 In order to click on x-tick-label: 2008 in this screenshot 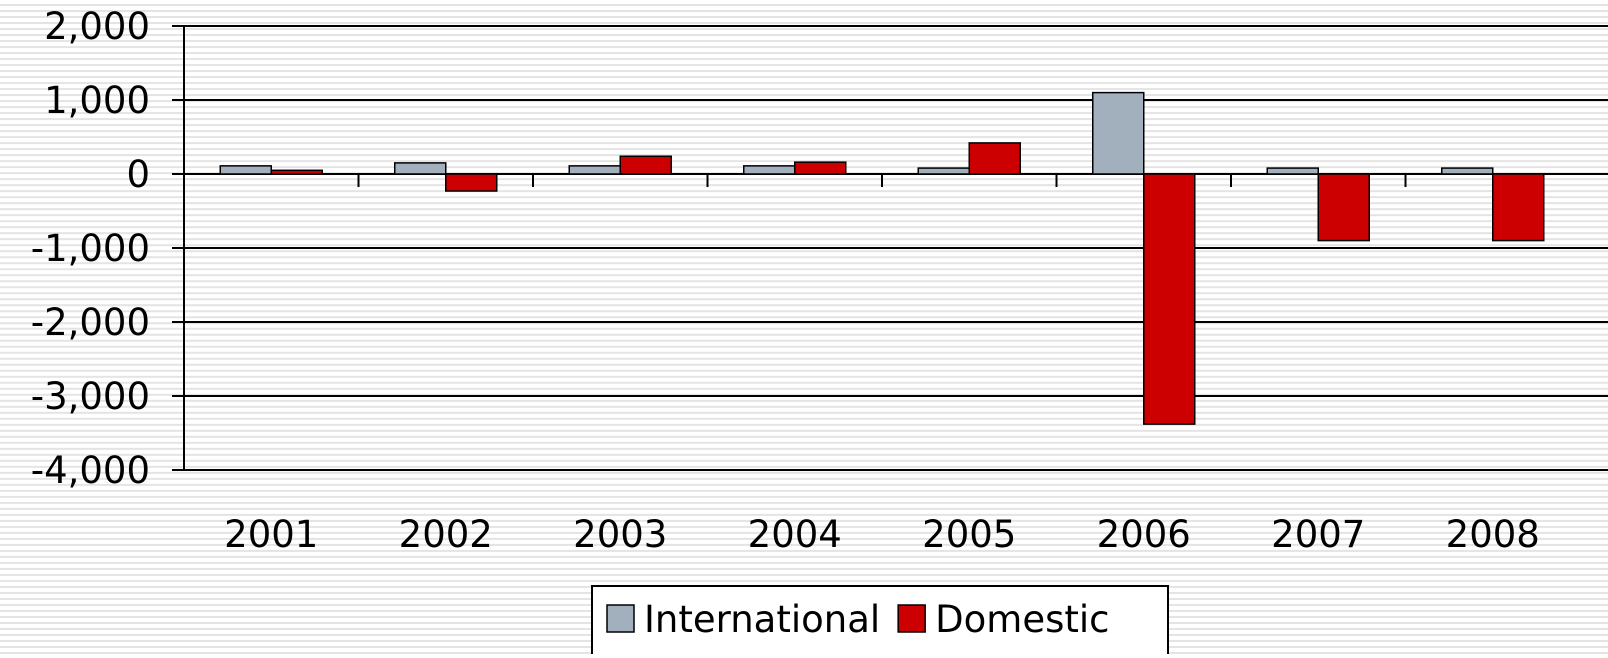, I will do `click(1493, 534)`.